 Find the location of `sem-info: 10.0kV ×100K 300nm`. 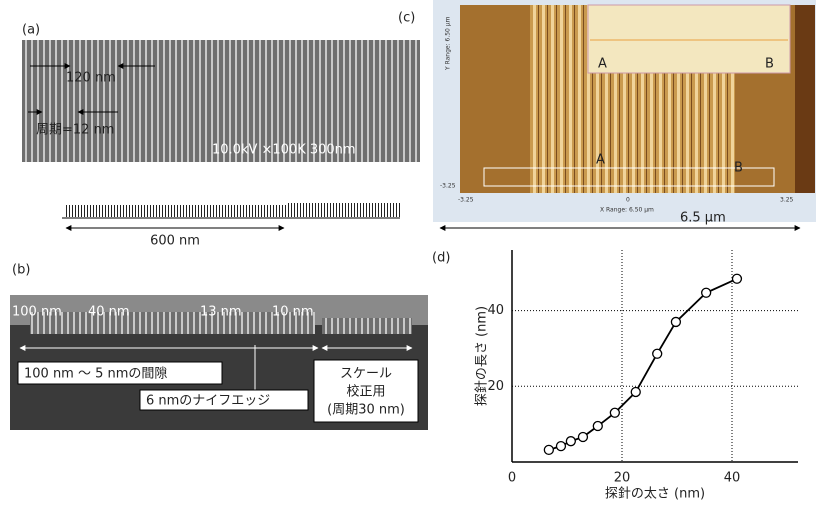

sem-info: 10.0kV ×100K 300nm is located at coordinates (284, 150).